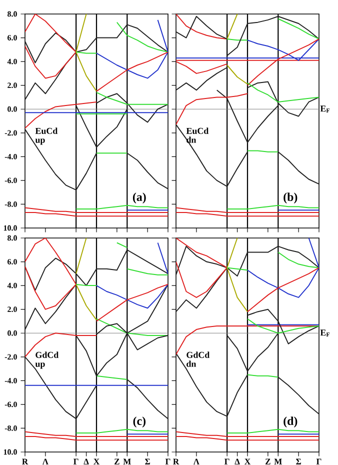 The height and width of the screenshot is (465, 338). I want to click on annotation: (c), so click(139, 422).